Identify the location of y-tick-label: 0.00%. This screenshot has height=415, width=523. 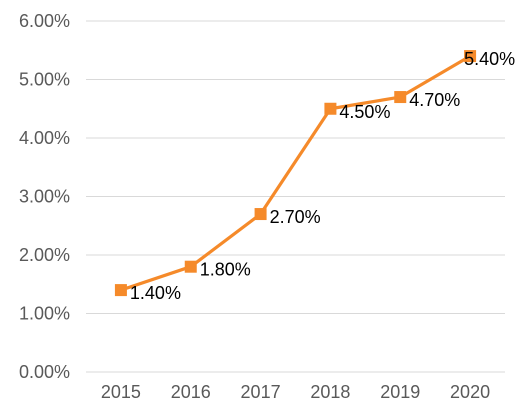
(44, 372).